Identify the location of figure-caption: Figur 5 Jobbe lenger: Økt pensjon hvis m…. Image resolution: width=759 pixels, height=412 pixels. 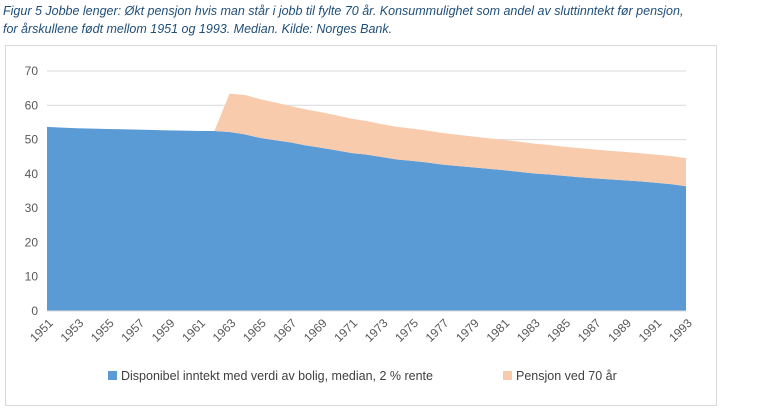
(380, 20).